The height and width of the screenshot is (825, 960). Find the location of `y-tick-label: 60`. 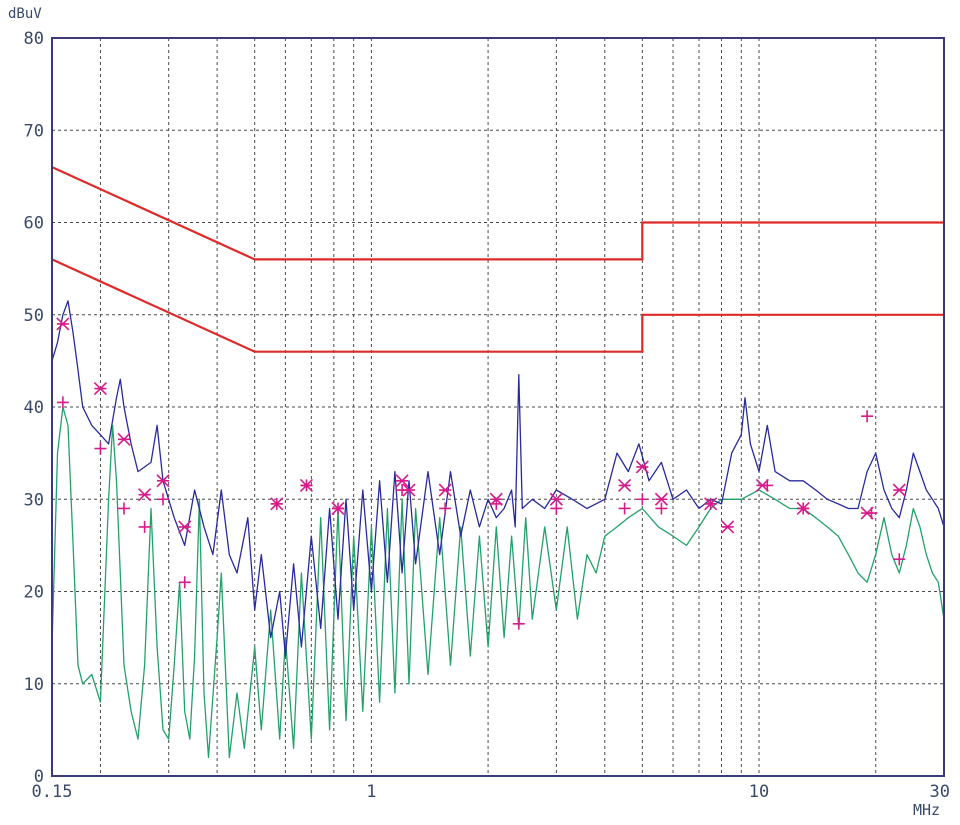

y-tick-label: 60 is located at coordinates (34, 224).